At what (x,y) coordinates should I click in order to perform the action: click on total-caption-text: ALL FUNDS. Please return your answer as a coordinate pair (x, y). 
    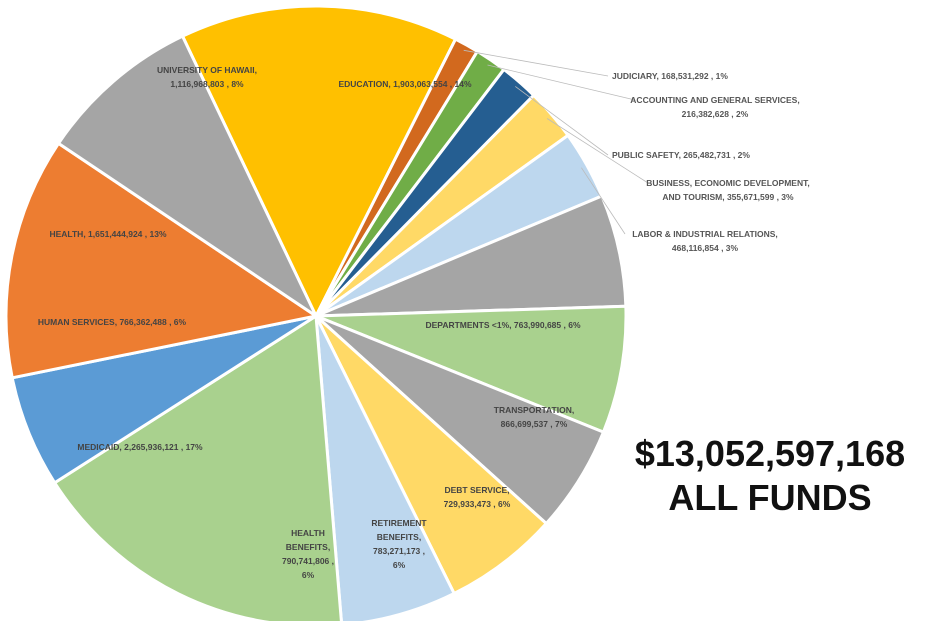
    Looking at the image, I should click on (770, 497).